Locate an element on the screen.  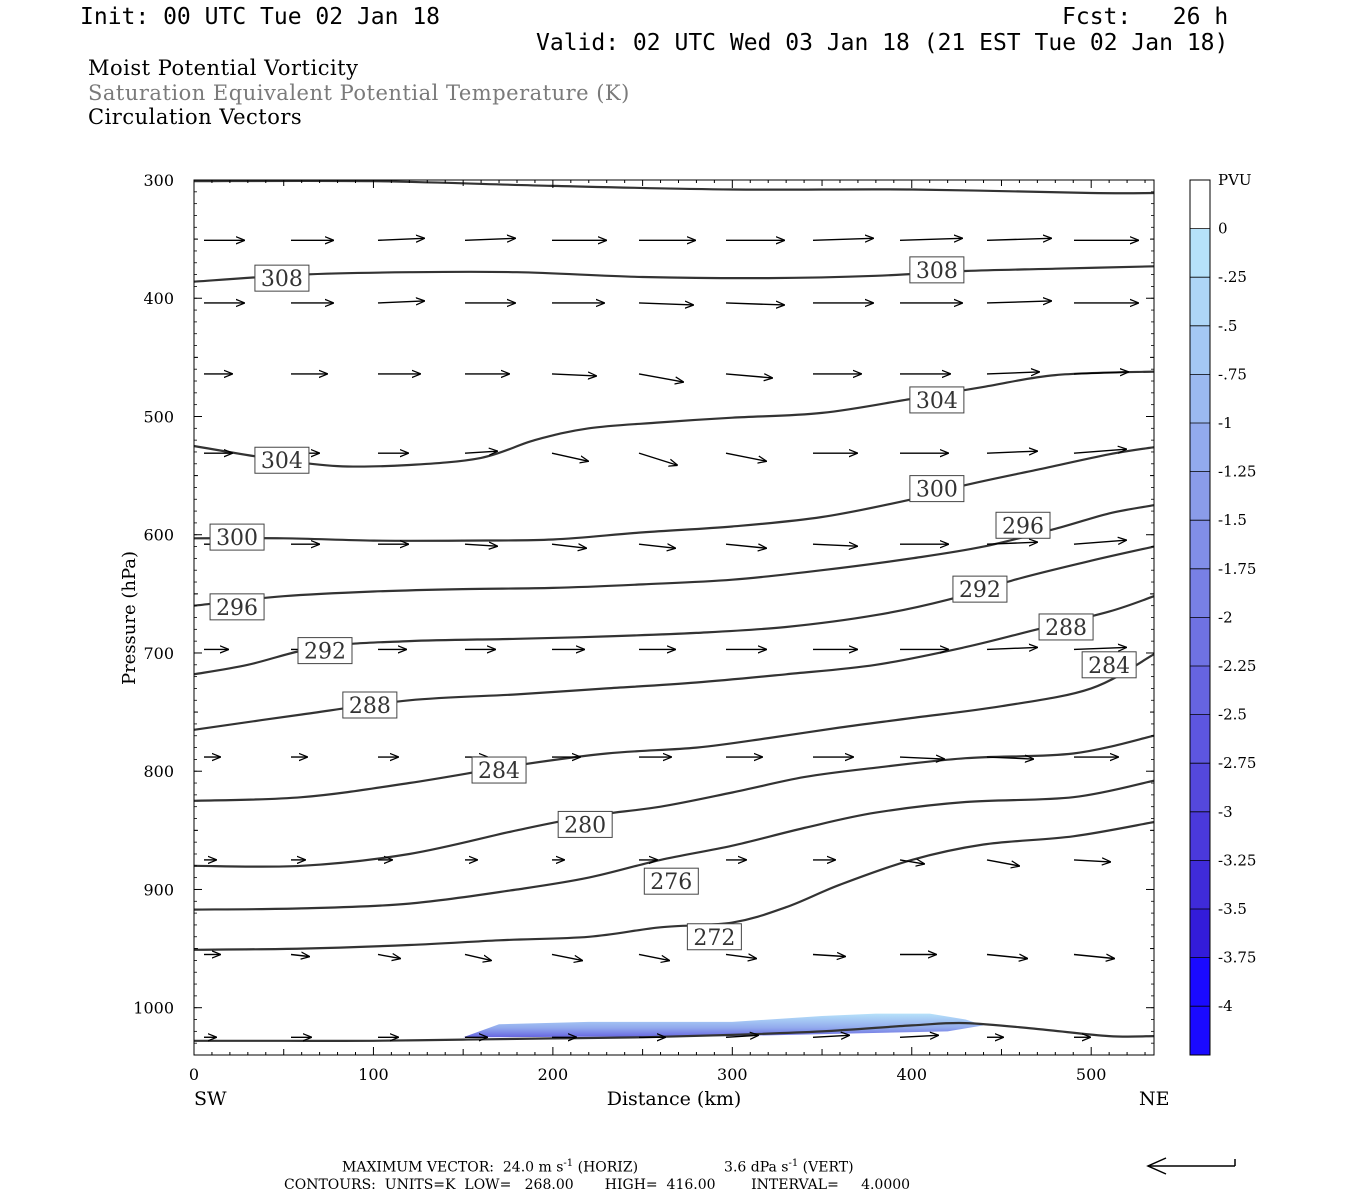
colorbar-label: -1.25 is located at coordinates (1237, 472).